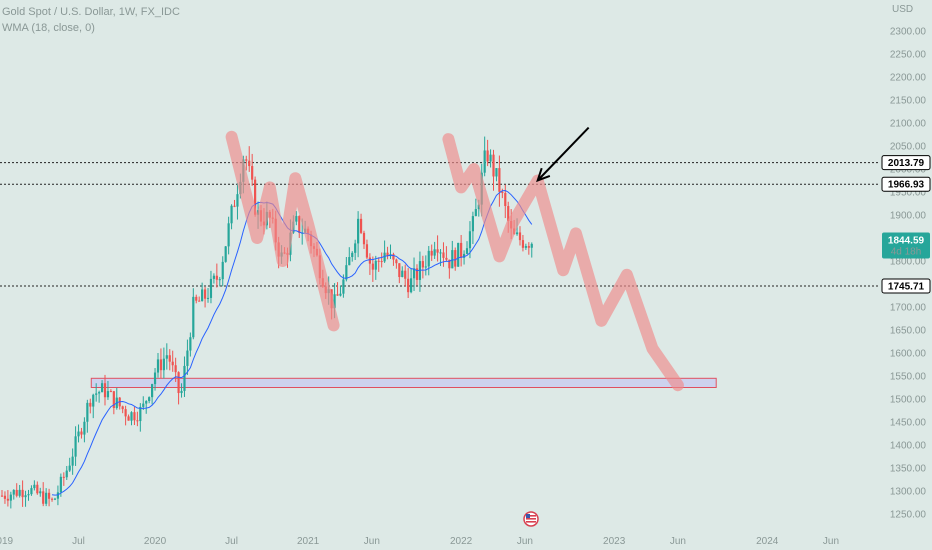 The image size is (932, 550). What do you see at coordinates (908, 377) in the screenshot?
I see `y-tick-label: 1550.00` at bounding box center [908, 377].